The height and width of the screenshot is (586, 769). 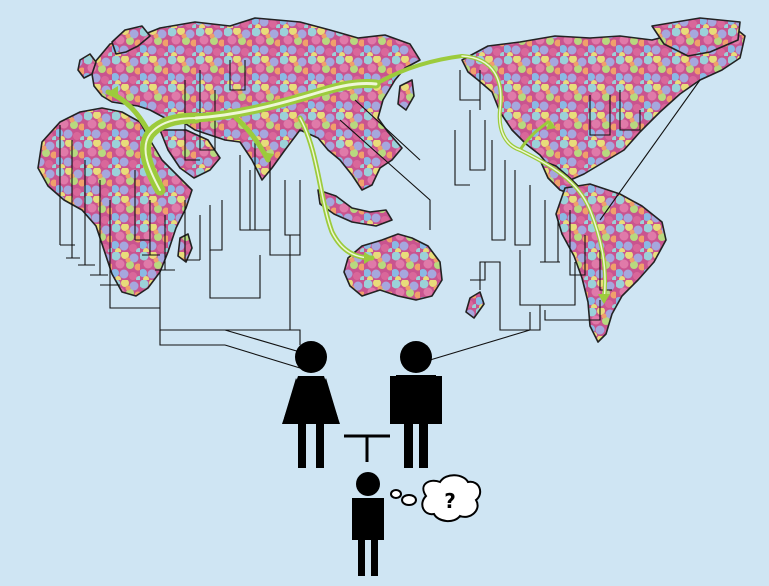 I want to click on japan-landmass, so click(x=406, y=95).